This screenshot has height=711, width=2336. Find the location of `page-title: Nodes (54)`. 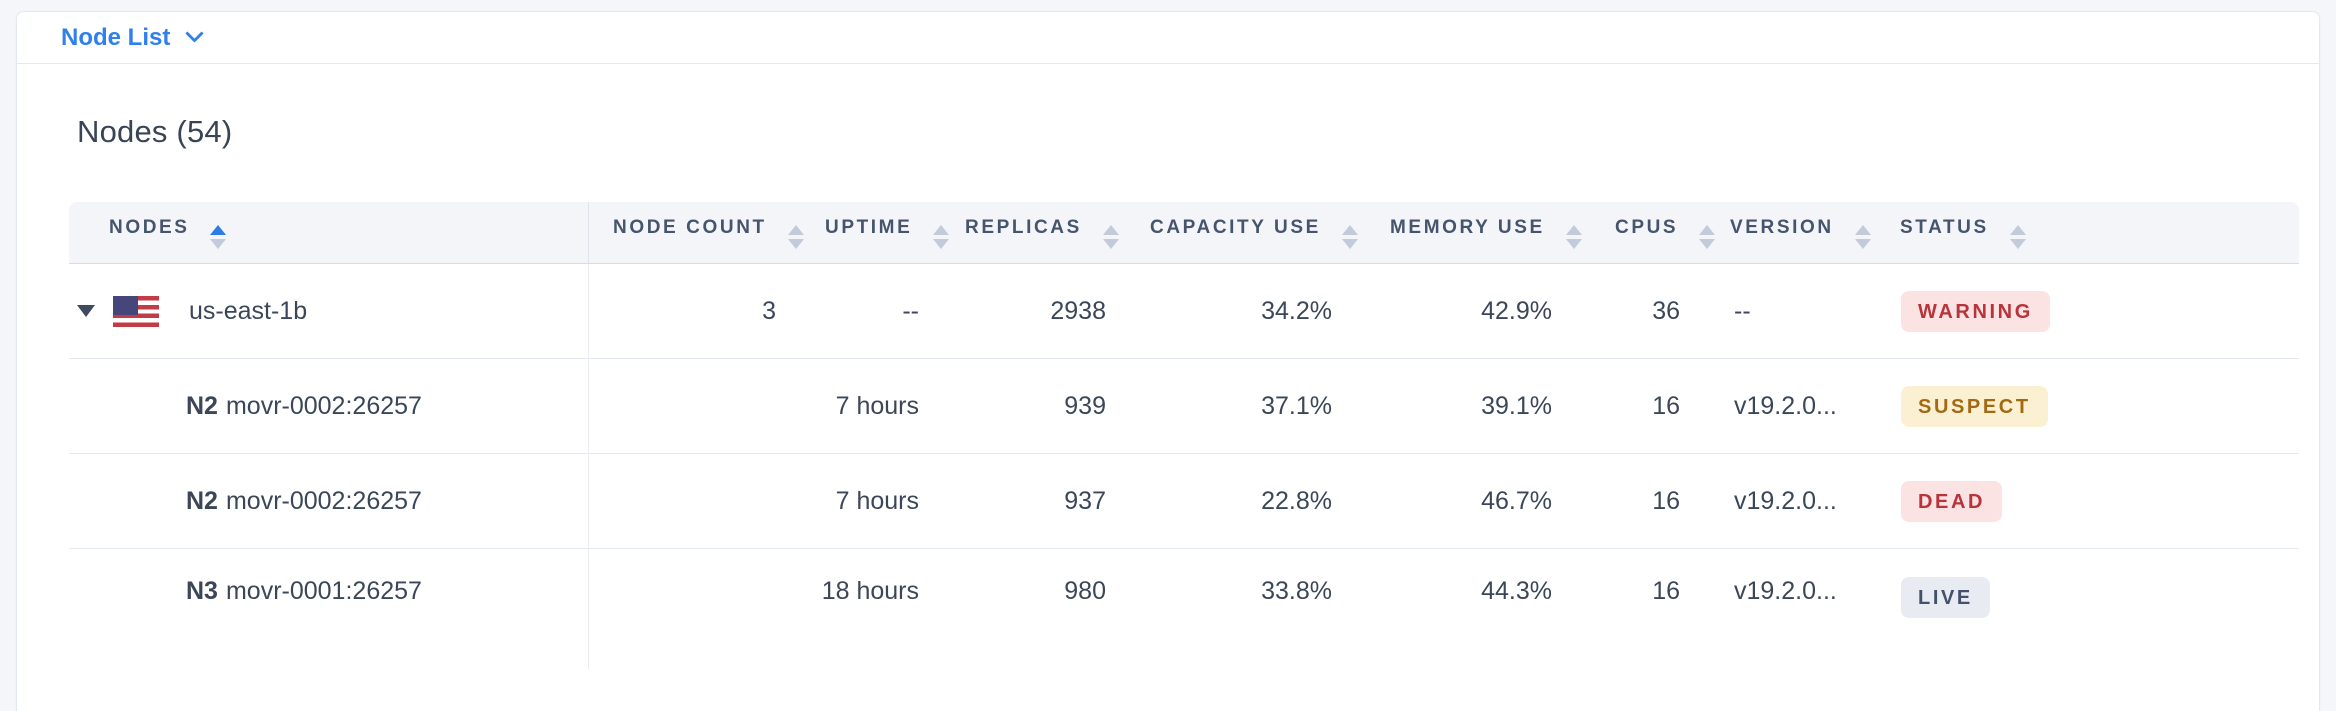

page-title: Nodes (54) is located at coordinates (155, 131).